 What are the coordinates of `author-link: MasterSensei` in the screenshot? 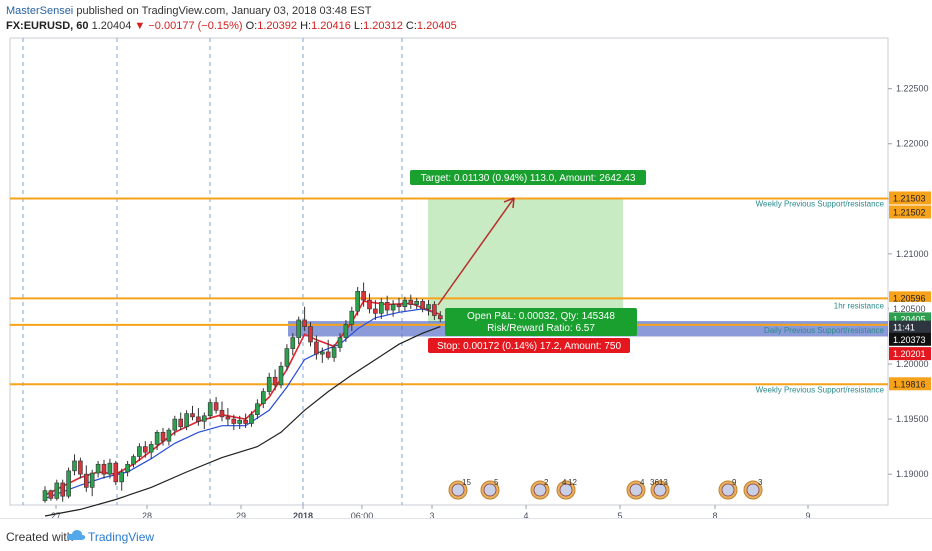 It's located at (40, 11).